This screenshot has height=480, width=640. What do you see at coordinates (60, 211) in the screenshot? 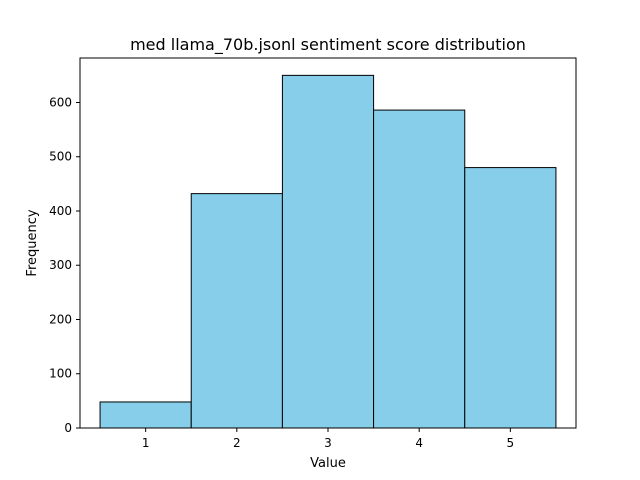
I see `y-tick-label: 400` at bounding box center [60, 211].